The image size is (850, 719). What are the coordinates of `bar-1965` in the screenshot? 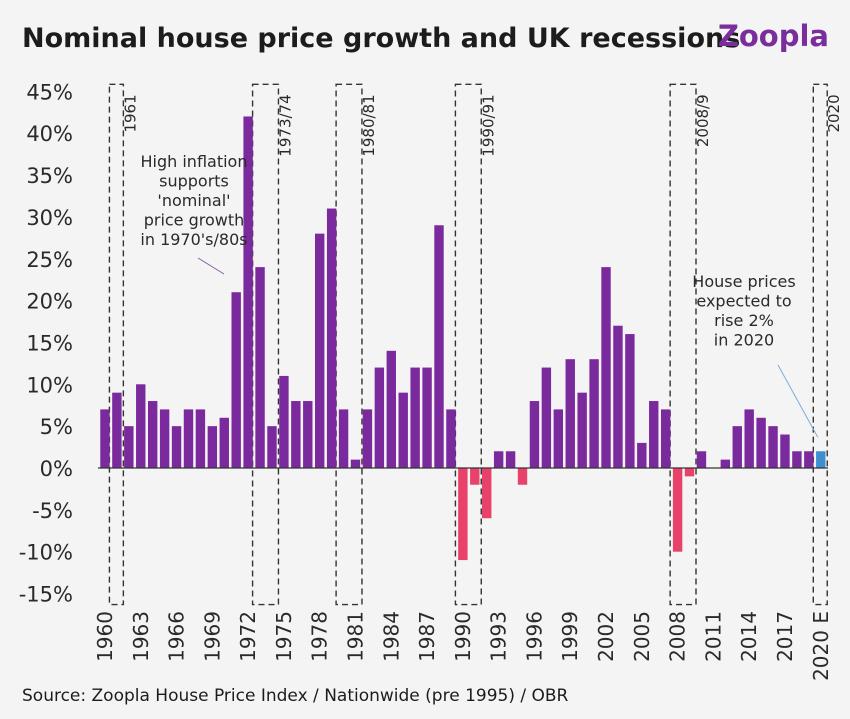 It's located at (164, 438).